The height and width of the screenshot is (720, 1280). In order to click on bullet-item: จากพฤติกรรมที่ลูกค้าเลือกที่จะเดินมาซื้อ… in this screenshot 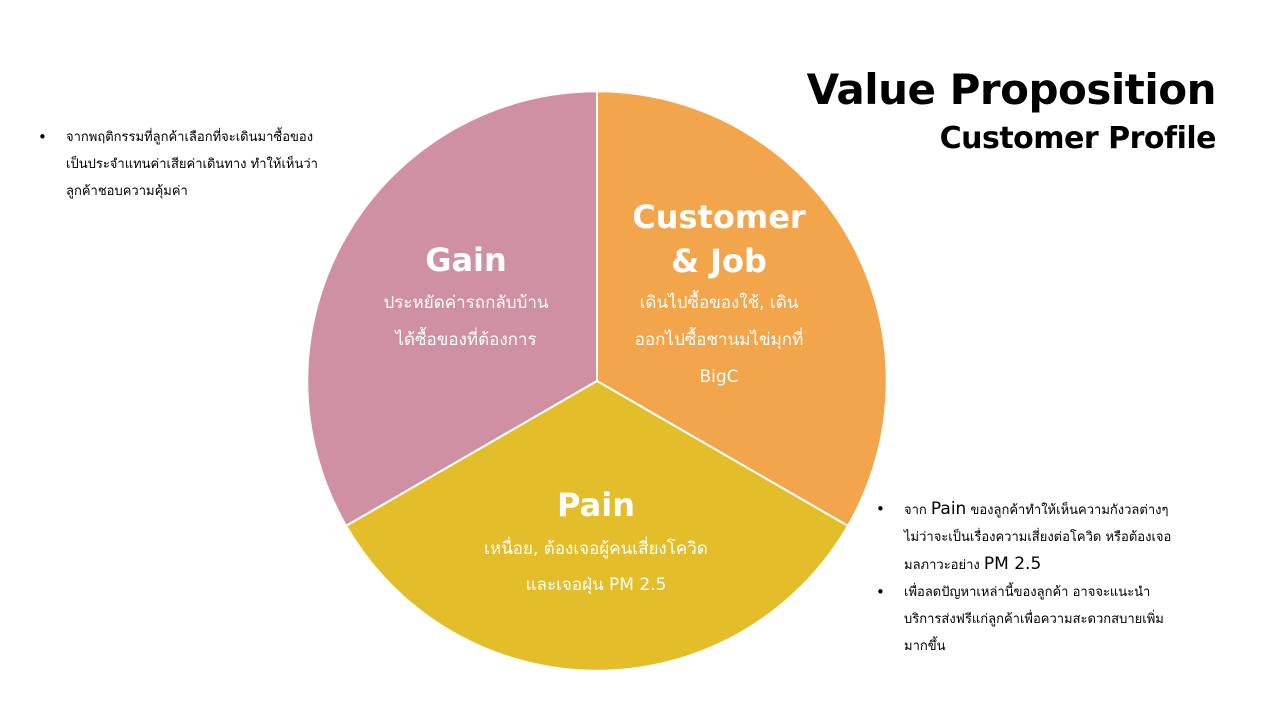, I will do `click(217, 164)`.